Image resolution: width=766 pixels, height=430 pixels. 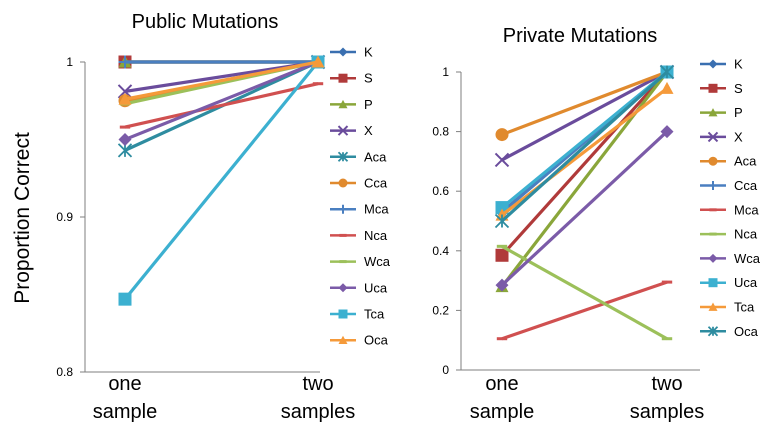 What do you see at coordinates (64, 217) in the screenshot?
I see `y-tick-label-0-9: 0.9` at bounding box center [64, 217].